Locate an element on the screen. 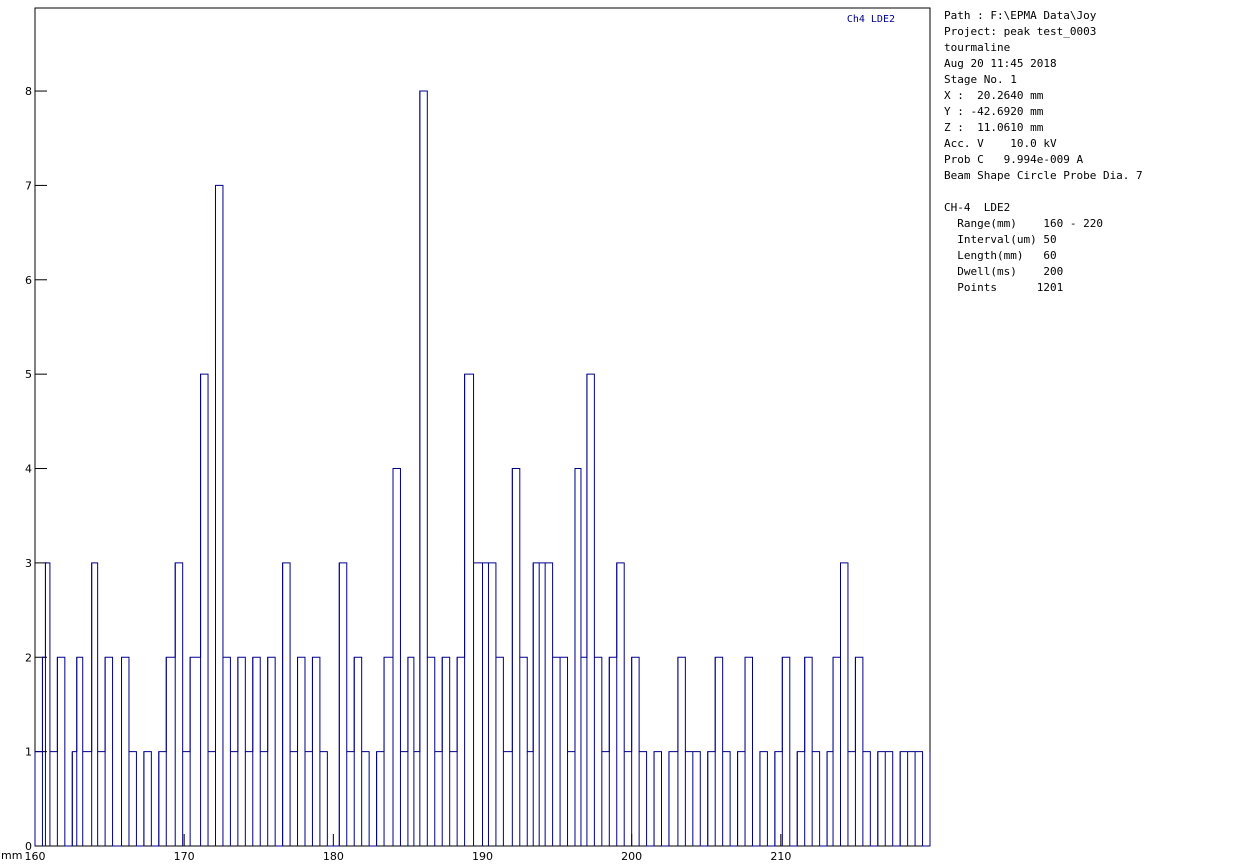  info-line: tourmaline is located at coordinates (977, 47).